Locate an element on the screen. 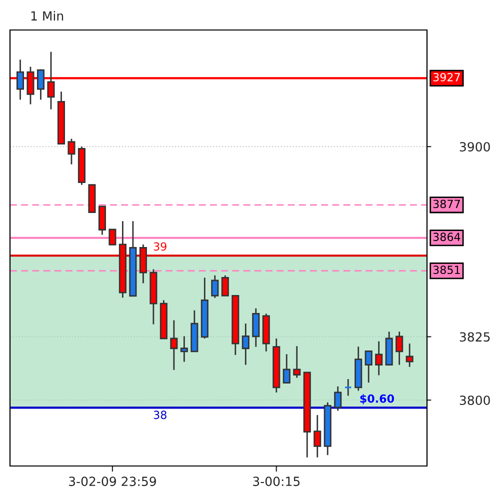 The height and width of the screenshot is (496, 496). y-tick-label: 3800 is located at coordinates (475, 401).